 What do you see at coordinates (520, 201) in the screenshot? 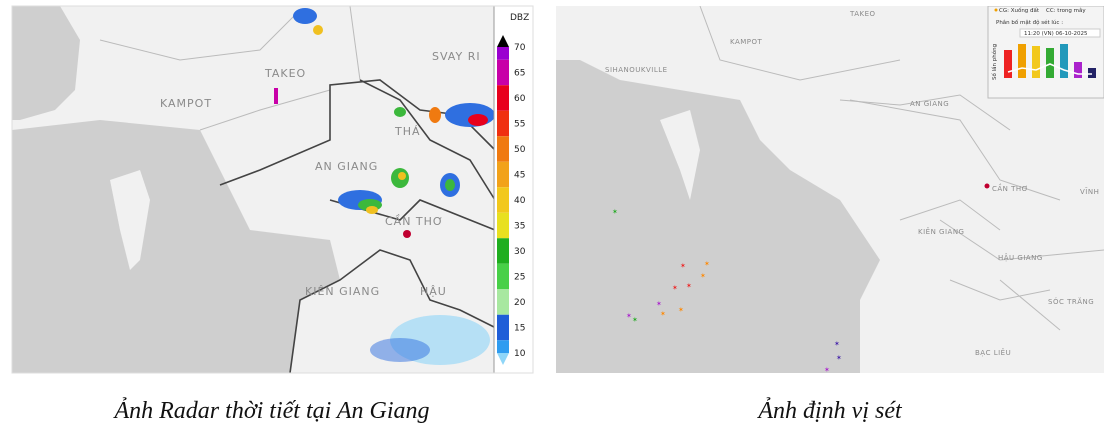
I see `legend-tick-label: 40` at bounding box center [520, 201].